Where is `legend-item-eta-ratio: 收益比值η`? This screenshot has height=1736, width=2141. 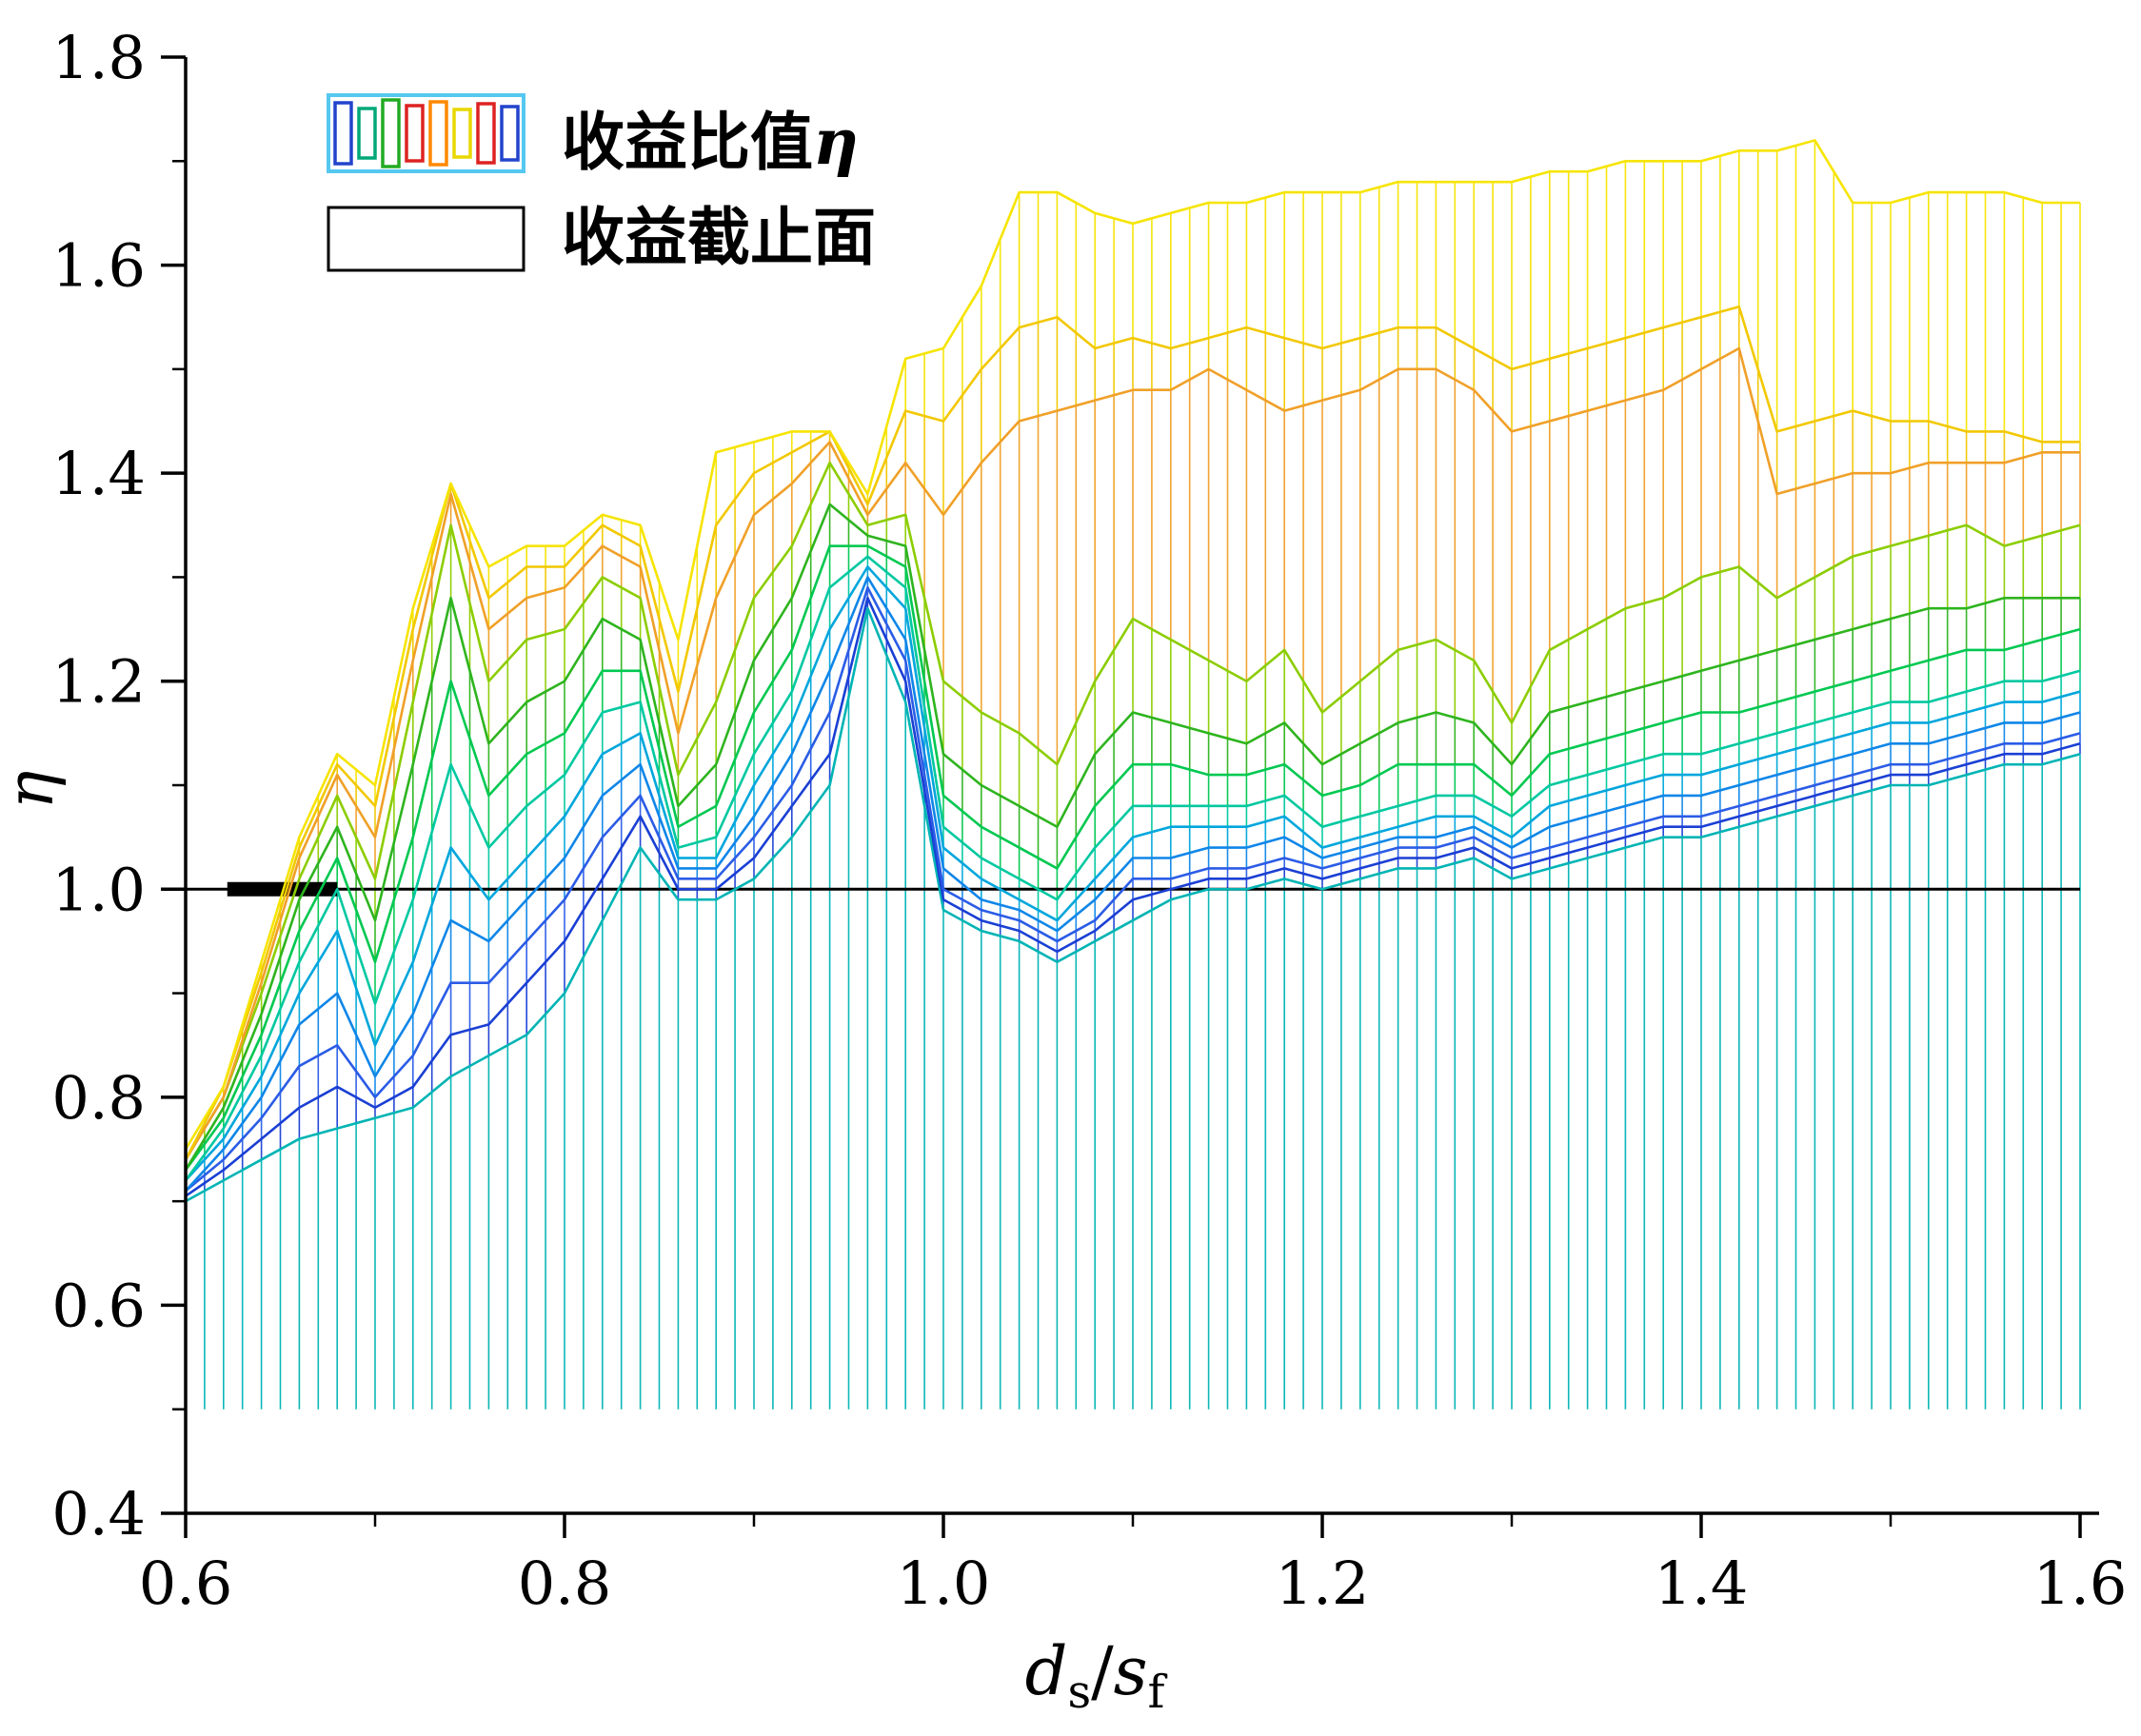
legend-item-eta-ratio: 收益比值η is located at coordinates (710, 142).